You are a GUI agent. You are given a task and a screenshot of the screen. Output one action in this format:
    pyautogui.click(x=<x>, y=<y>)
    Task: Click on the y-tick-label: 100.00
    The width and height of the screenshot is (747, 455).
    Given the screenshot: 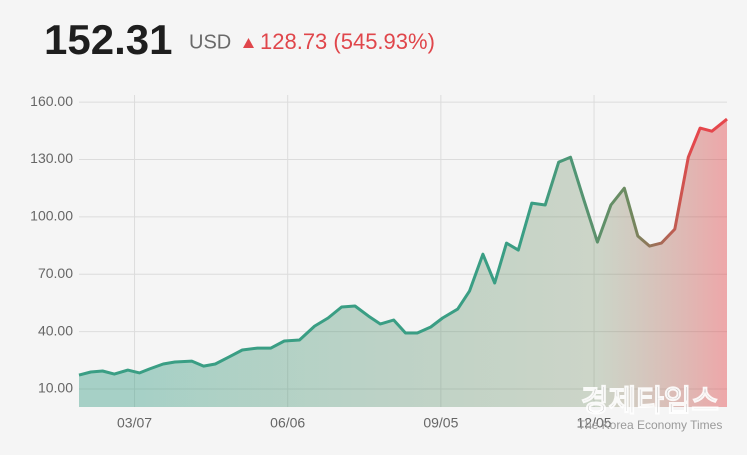 What is the action you would take?
    pyautogui.click(x=51, y=216)
    